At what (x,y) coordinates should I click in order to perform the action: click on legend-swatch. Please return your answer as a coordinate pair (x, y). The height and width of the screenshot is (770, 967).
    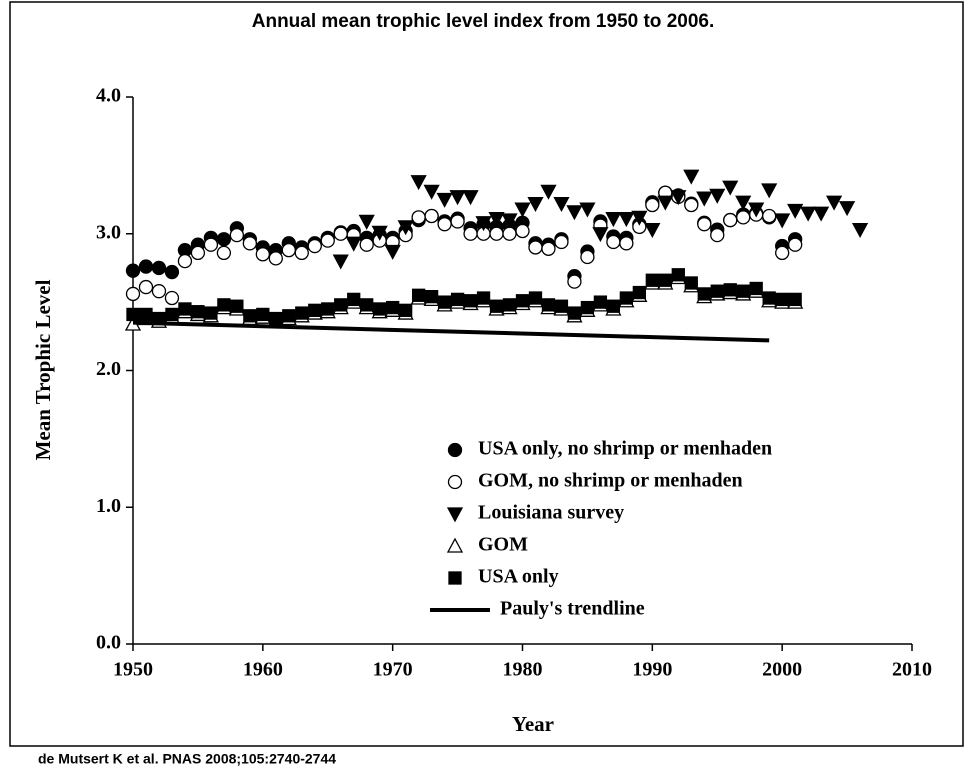
    Looking at the image, I should click on (455, 450).